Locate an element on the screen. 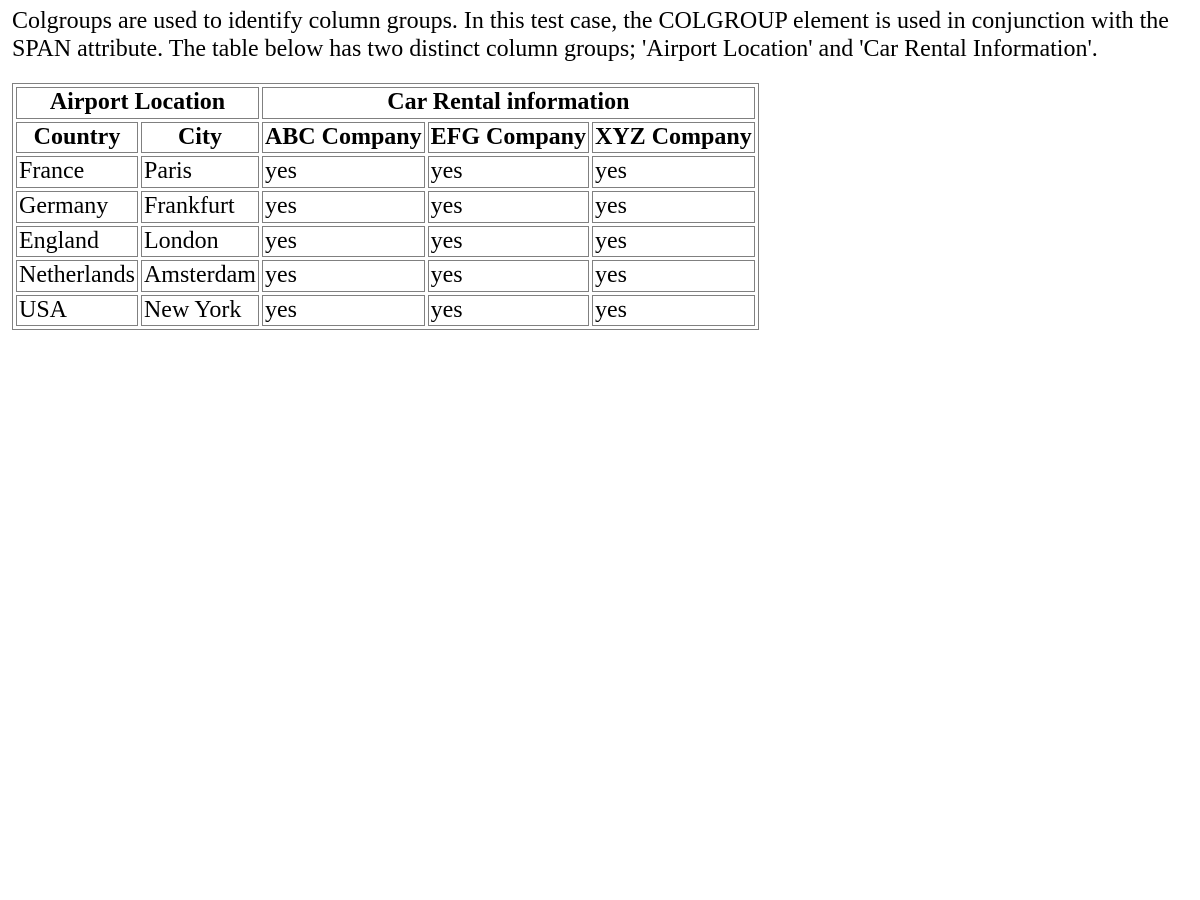 This screenshot has width=1200, height=900. column-header-city: City is located at coordinates (199, 137).